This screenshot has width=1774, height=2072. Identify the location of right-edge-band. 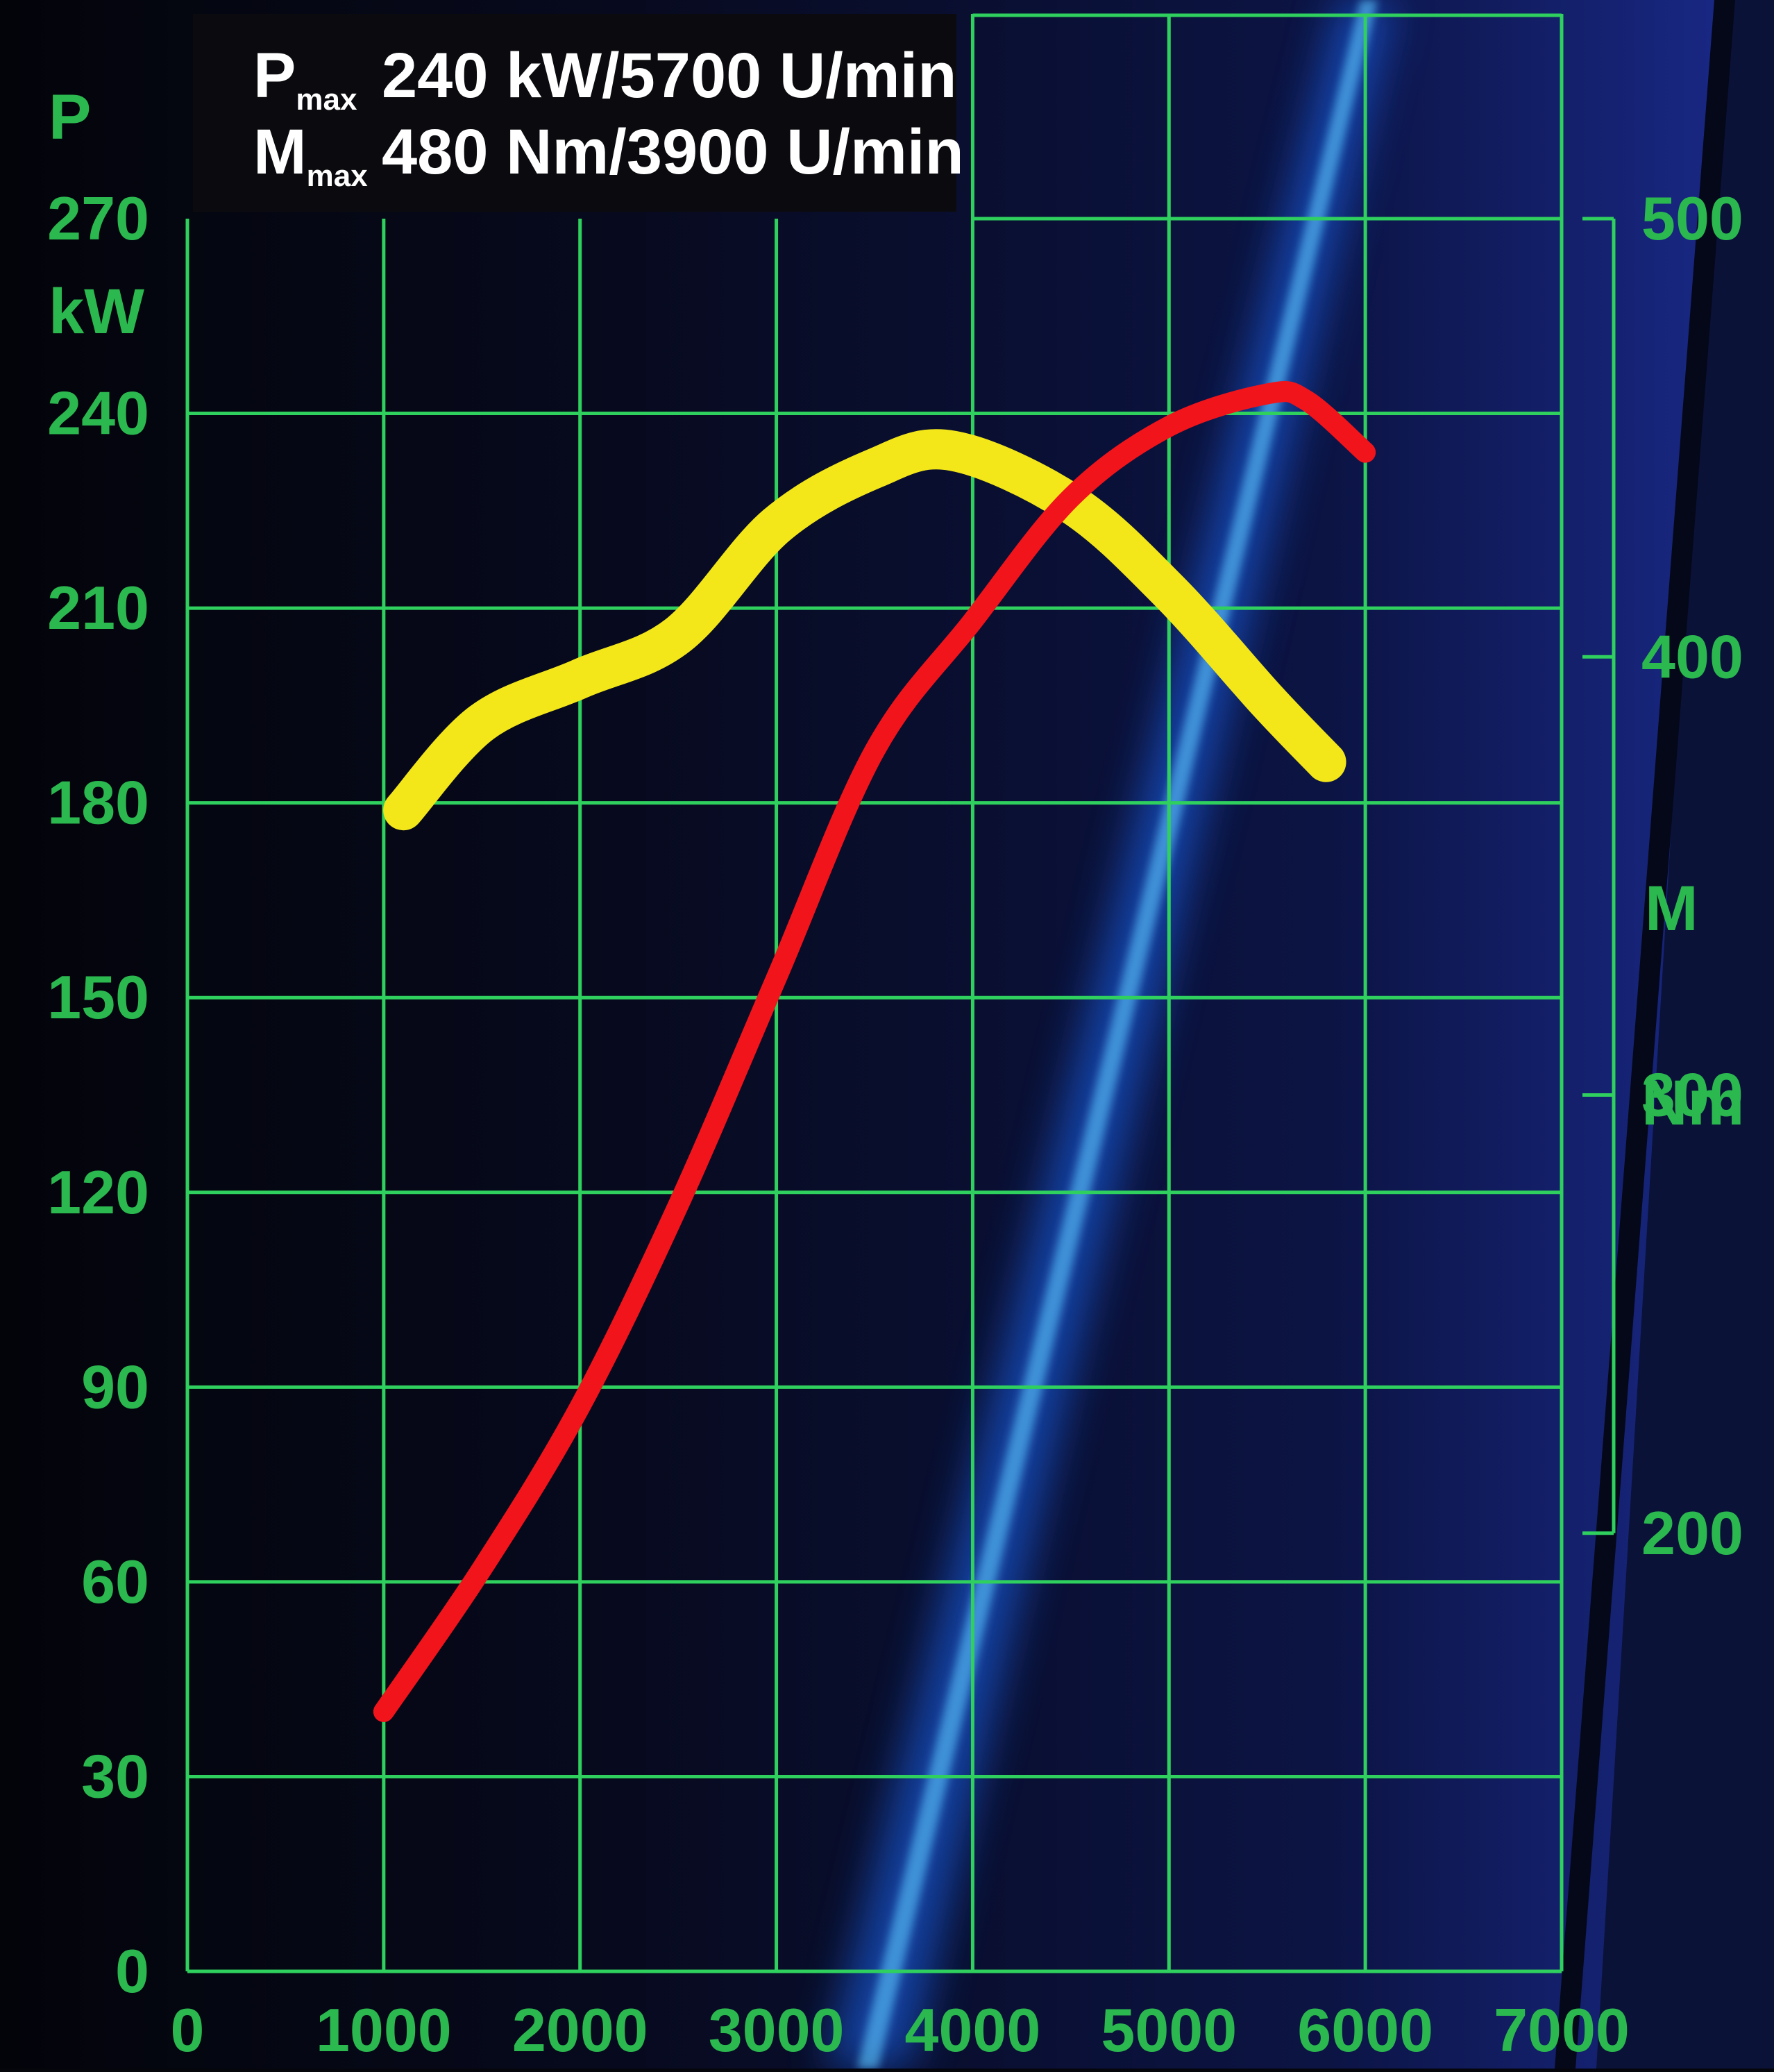
(1685, 1034).